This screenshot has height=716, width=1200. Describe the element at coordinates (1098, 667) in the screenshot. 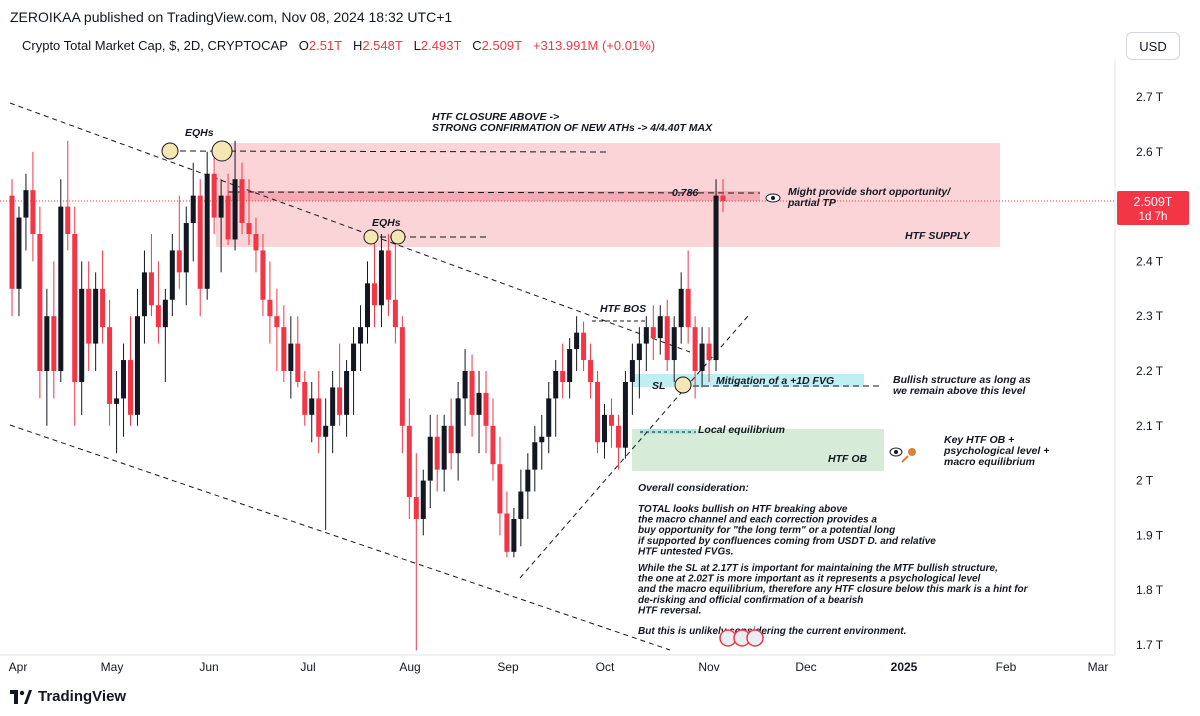

I see `time-tick-label: Mar` at that location.